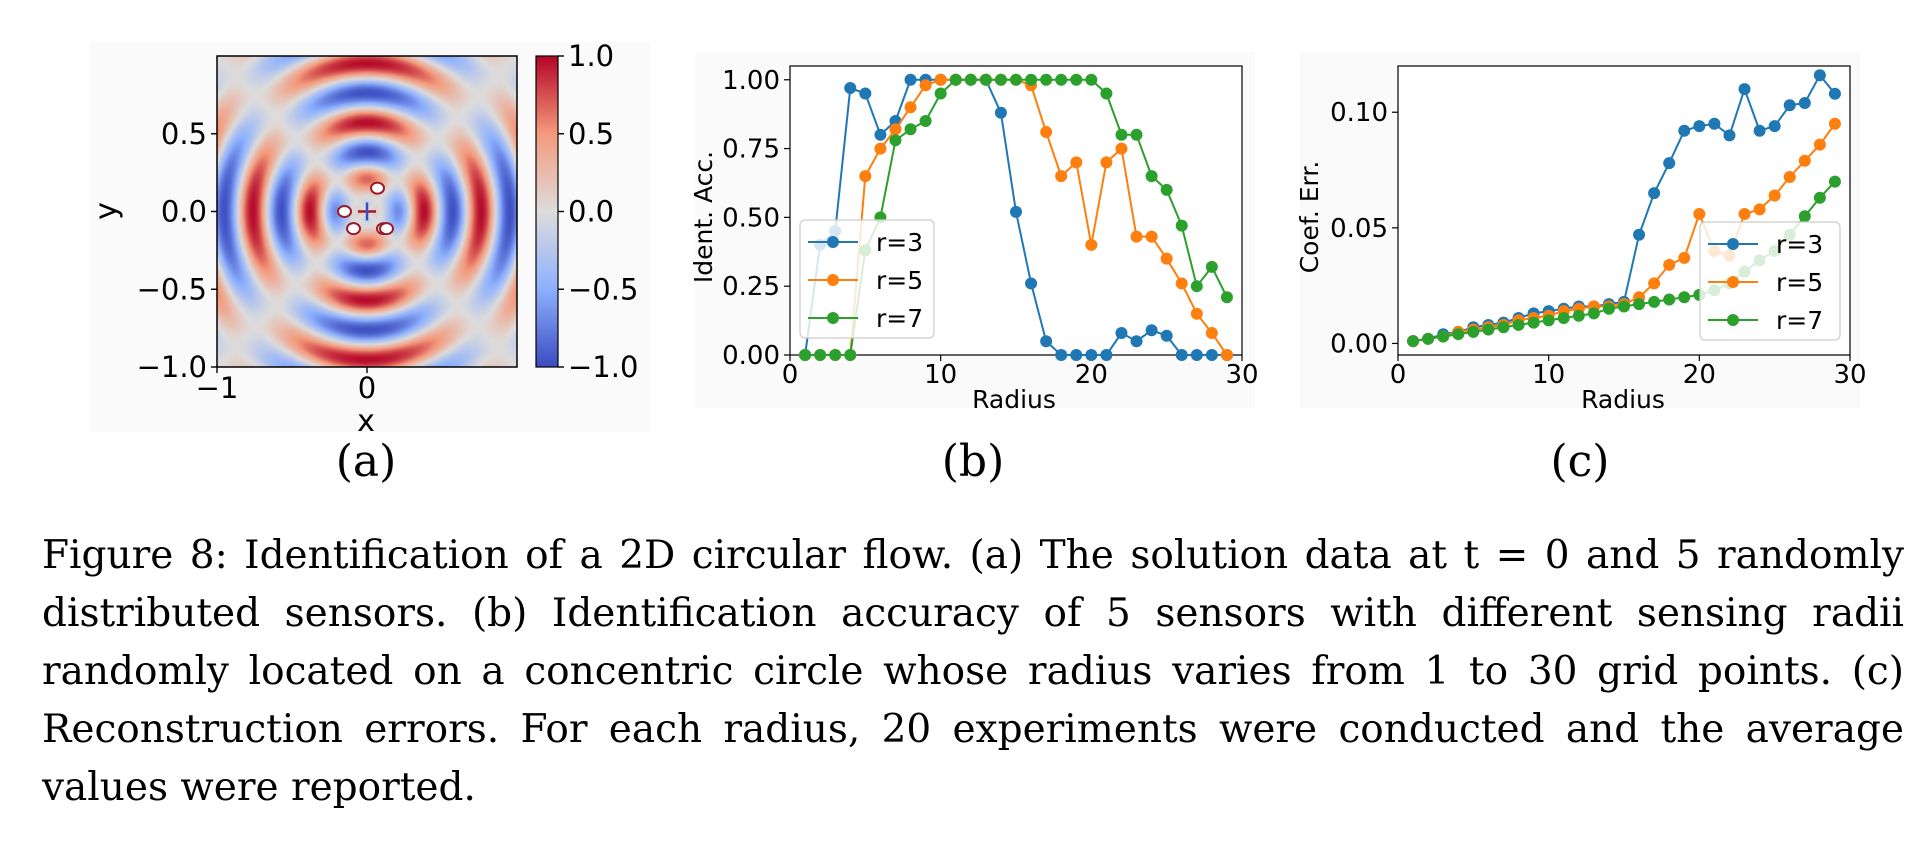 This screenshot has height=851, width=1925. I want to click on colorbar-tick-label: 0.5, so click(591, 134).